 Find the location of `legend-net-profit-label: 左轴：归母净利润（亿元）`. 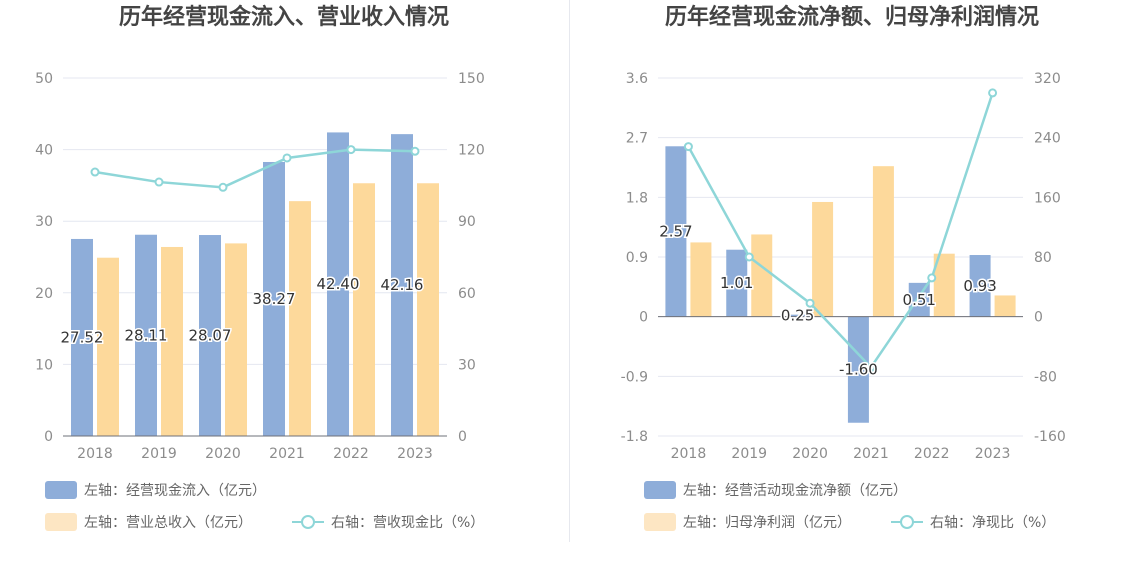

legend-net-profit-label: 左轴：归母净利润（亿元） is located at coordinates (767, 523).